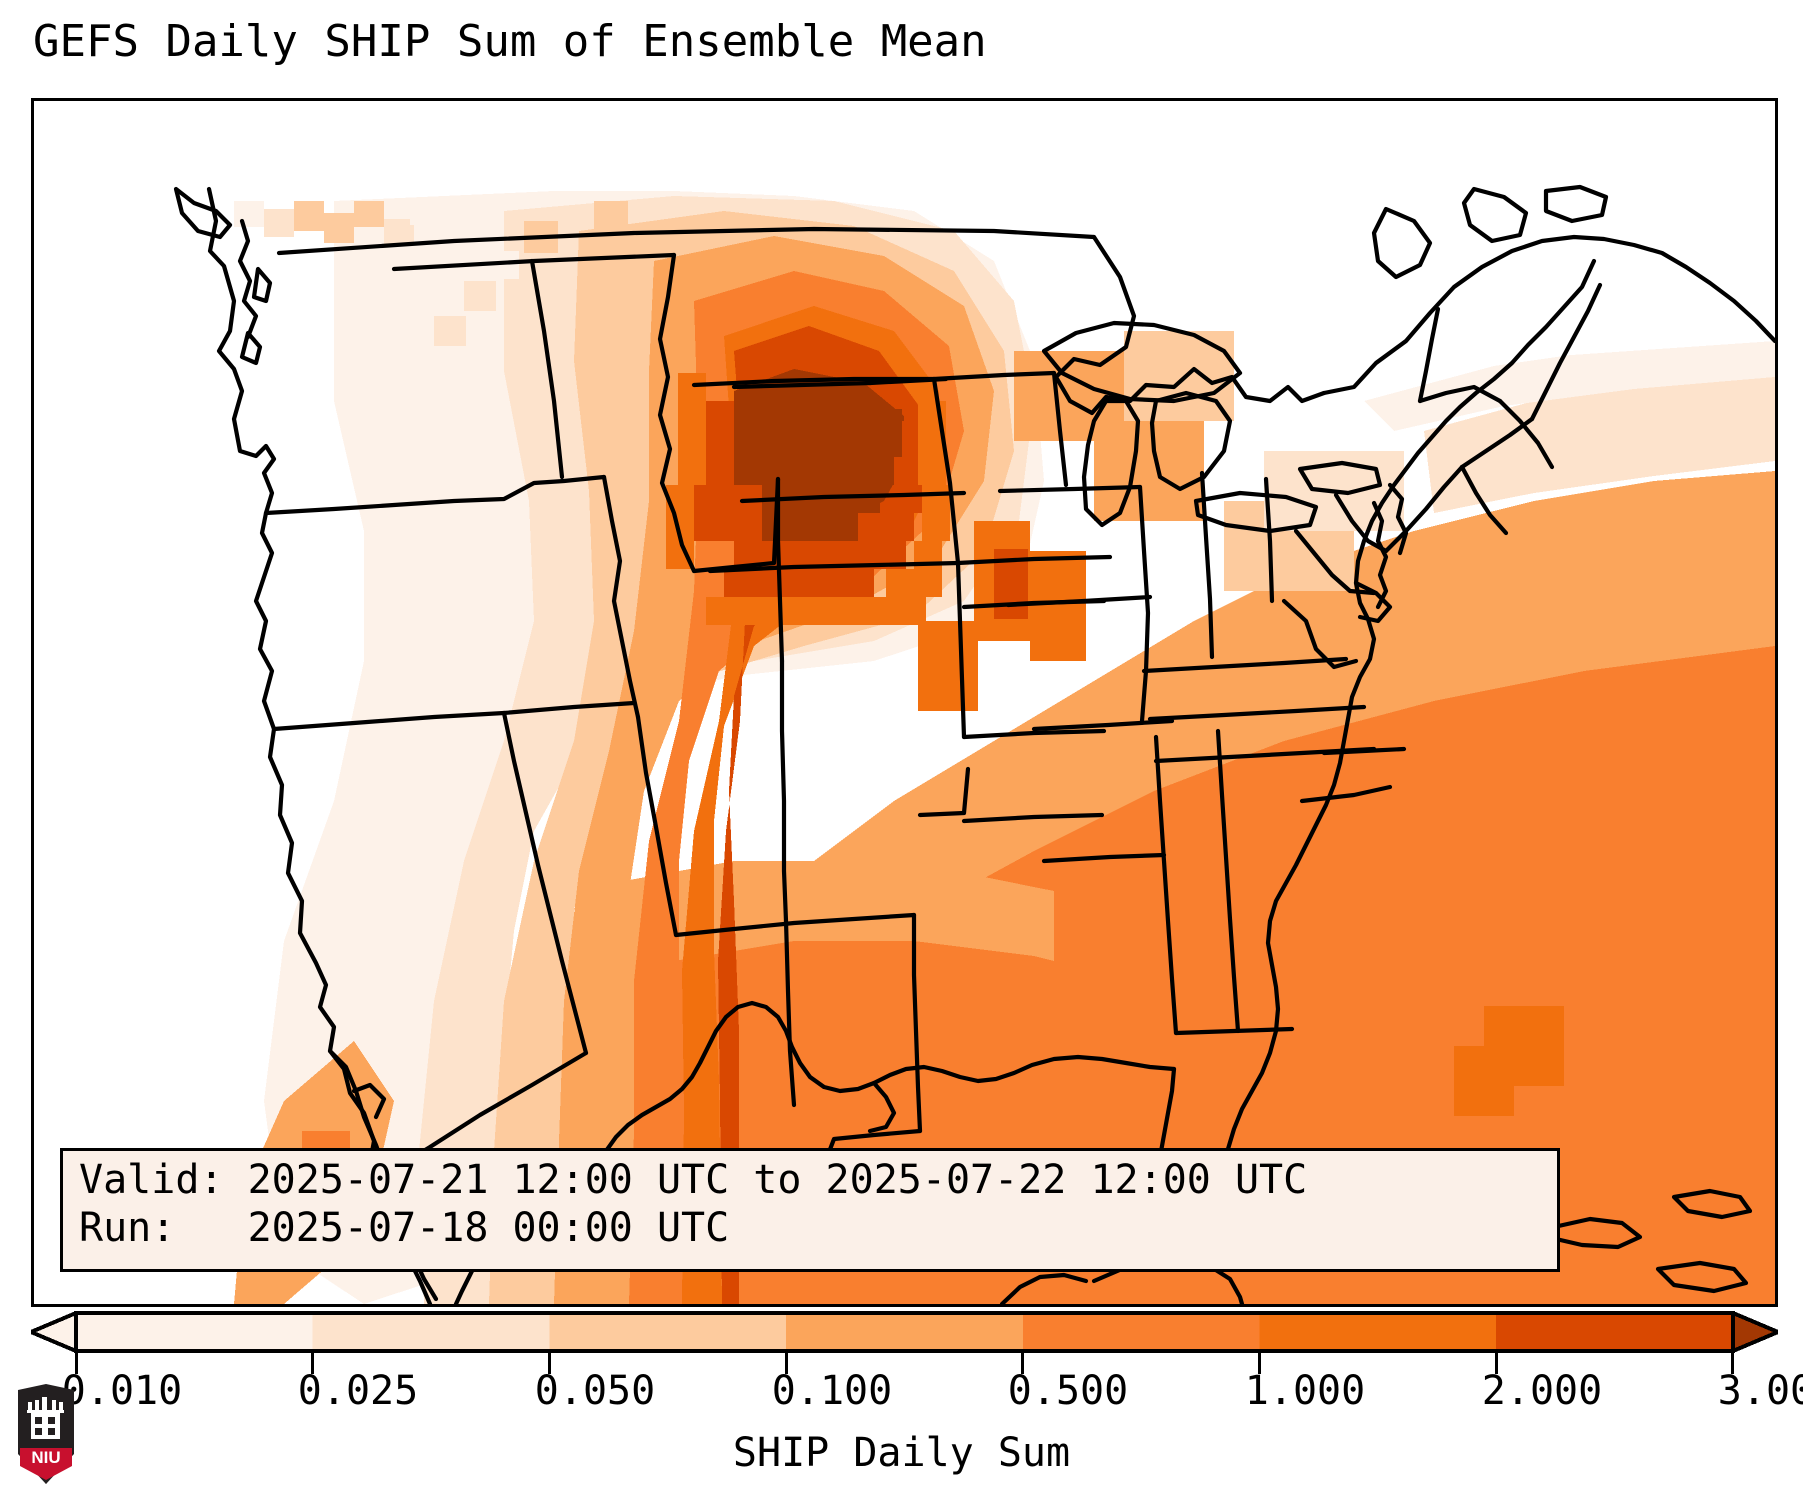 Image resolution: width=1803 pixels, height=1500 pixels. Describe the element at coordinates (1542, 1391) in the screenshot. I see `colorbar-tick-label: 2.000` at that location.